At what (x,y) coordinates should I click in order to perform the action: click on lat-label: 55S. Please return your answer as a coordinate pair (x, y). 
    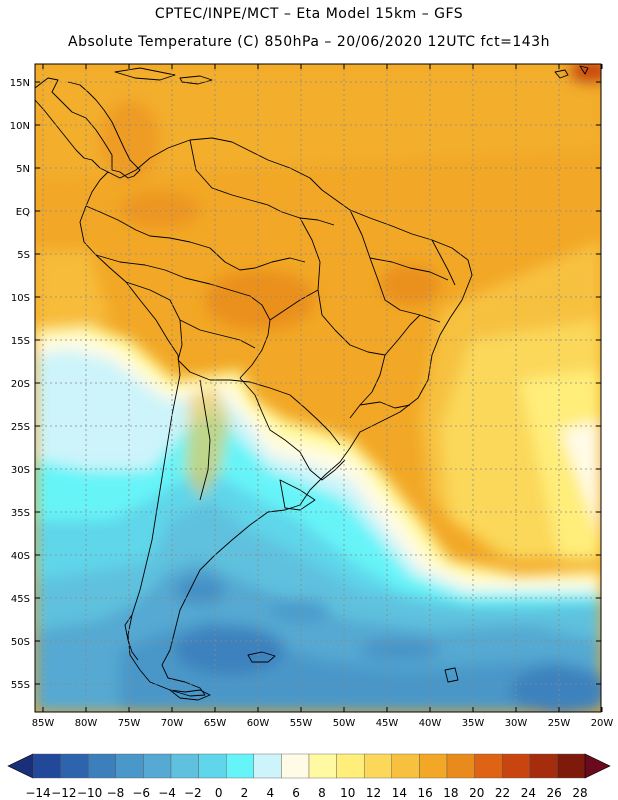
    Looking at the image, I should click on (20, 685).